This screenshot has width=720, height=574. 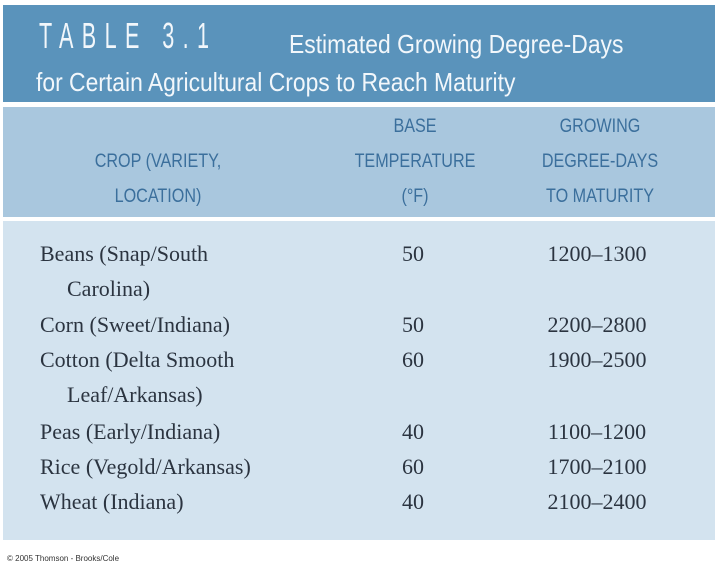 What do you see at coordinates (158, 179) in the screenshot?
I see `header-crop: CROP (VARIETY, LOCATION)` at bounding box center [158, 179].